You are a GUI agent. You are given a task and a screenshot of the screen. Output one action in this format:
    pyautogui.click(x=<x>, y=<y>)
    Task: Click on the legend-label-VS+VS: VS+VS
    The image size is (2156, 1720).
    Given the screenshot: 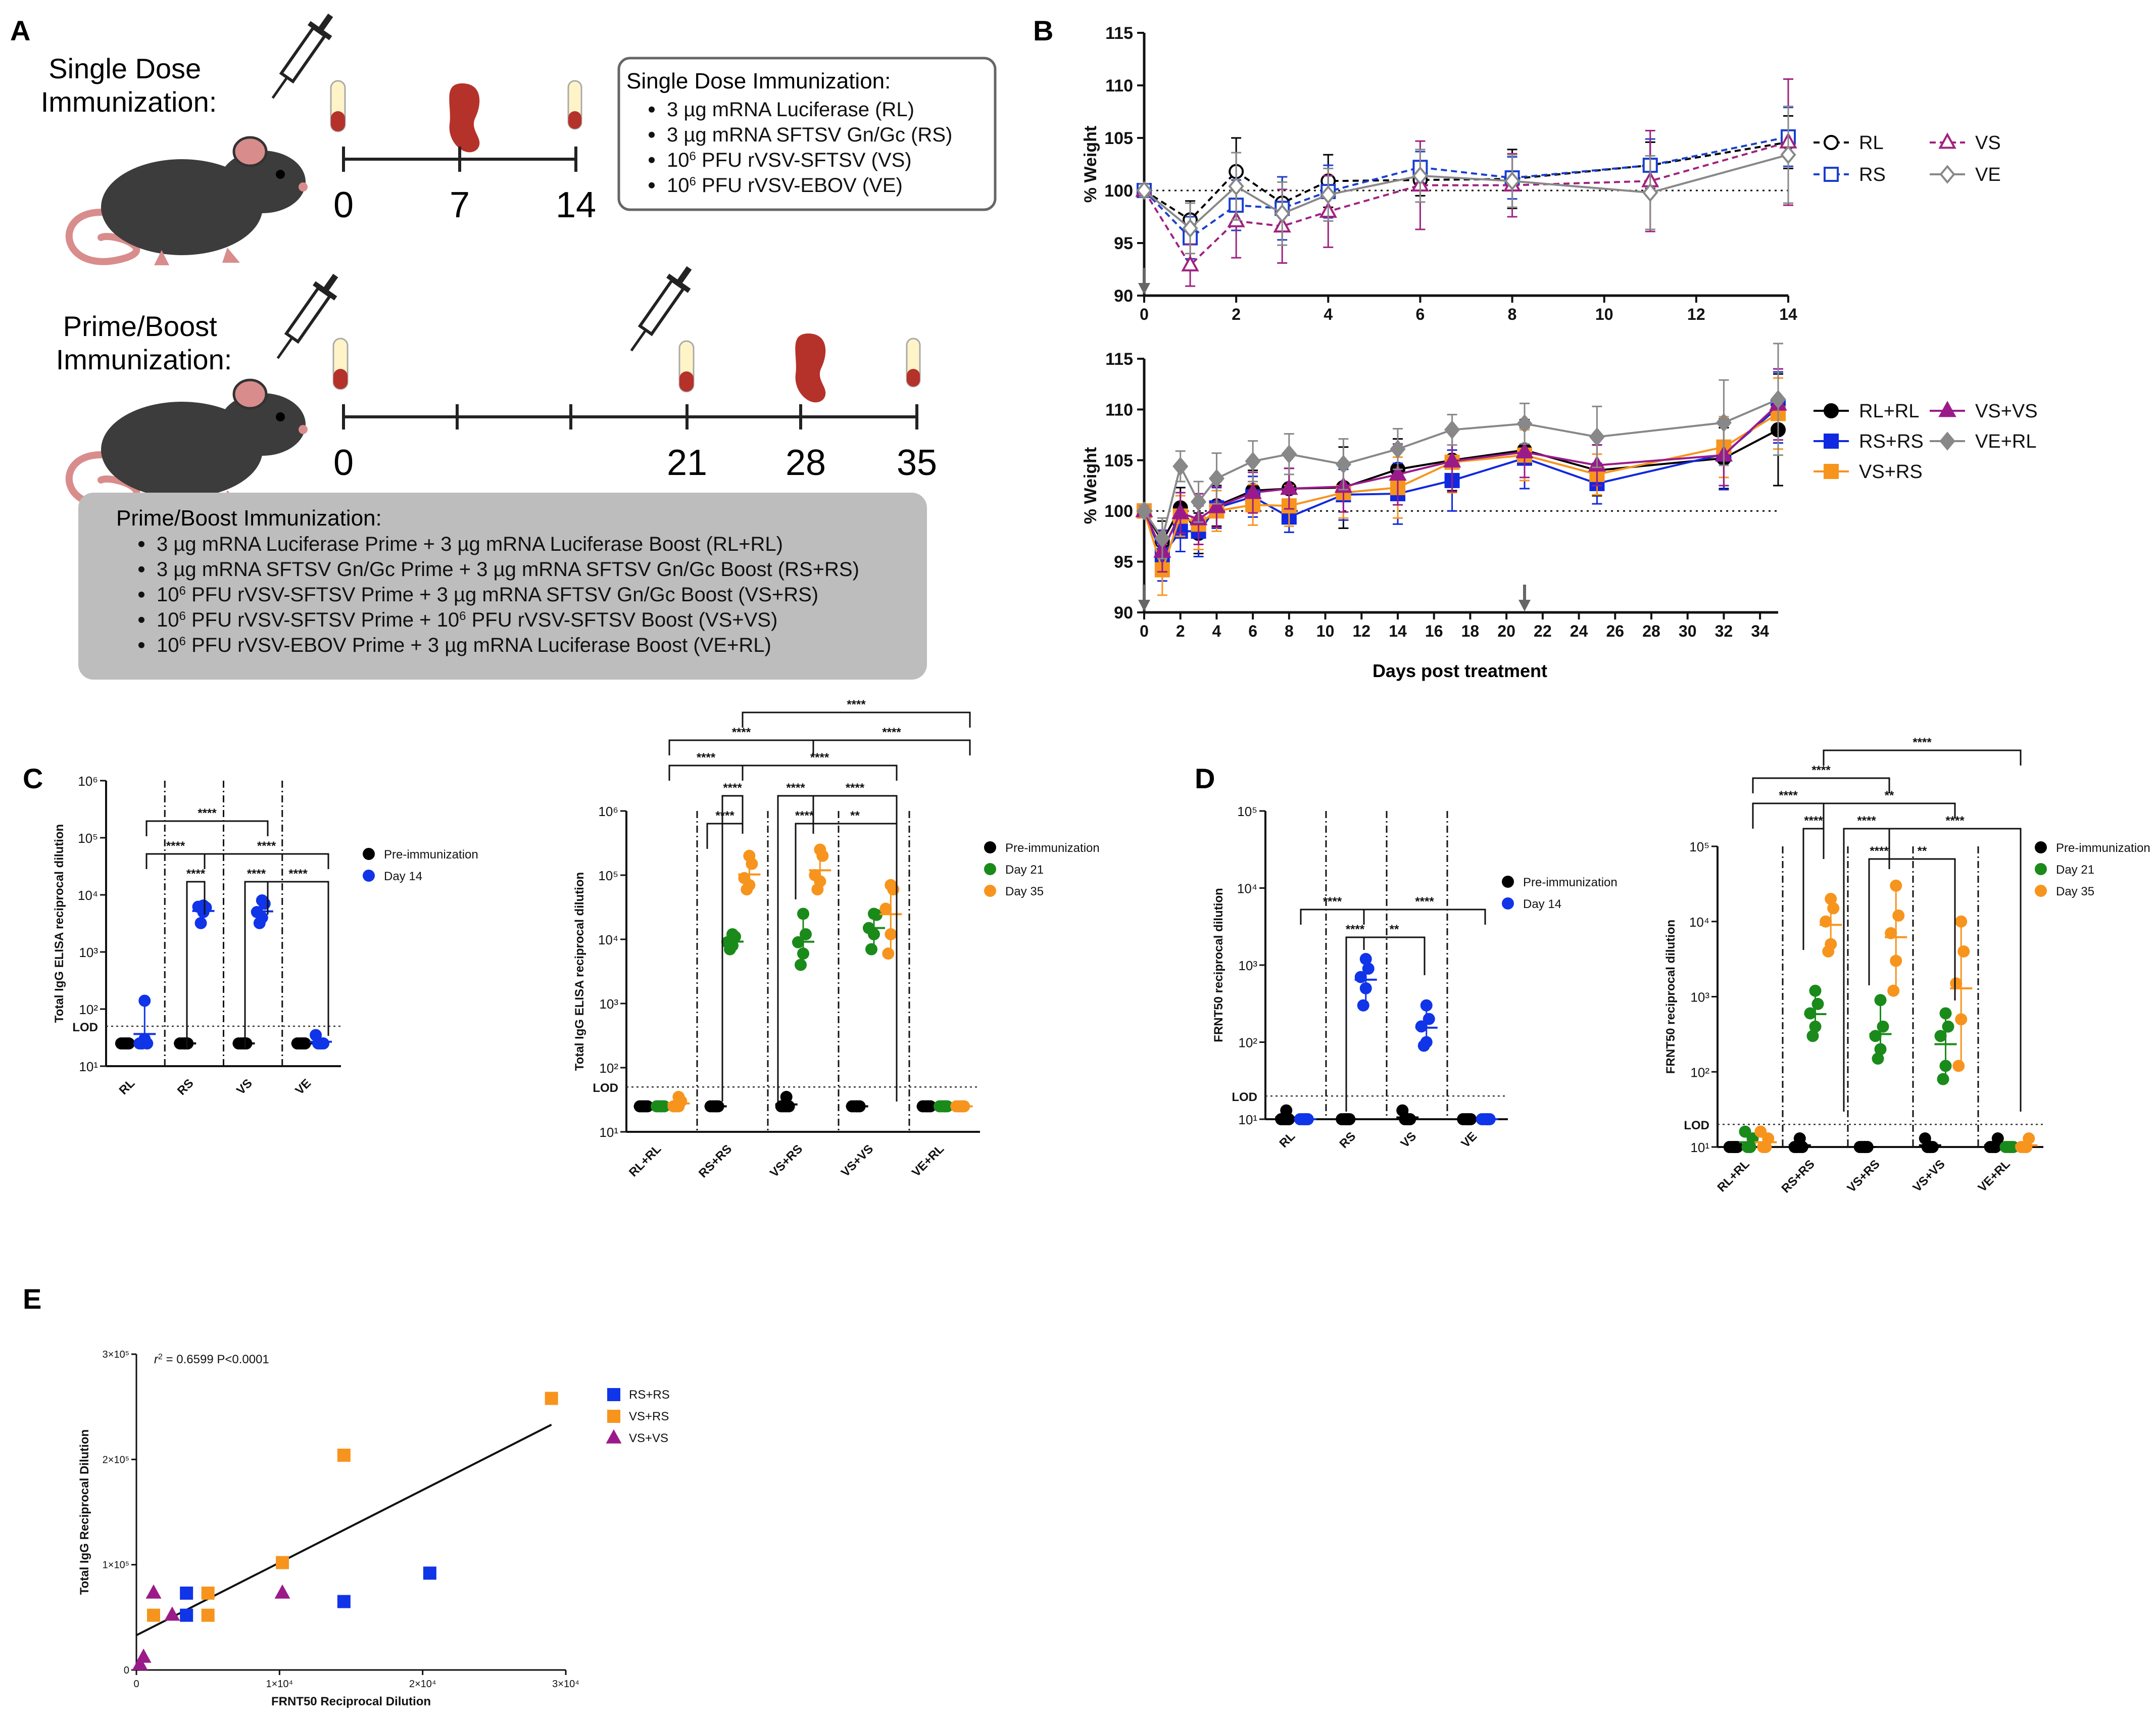 What is the action you would take?
    pyautogui.click(x=2006, y=411)
    